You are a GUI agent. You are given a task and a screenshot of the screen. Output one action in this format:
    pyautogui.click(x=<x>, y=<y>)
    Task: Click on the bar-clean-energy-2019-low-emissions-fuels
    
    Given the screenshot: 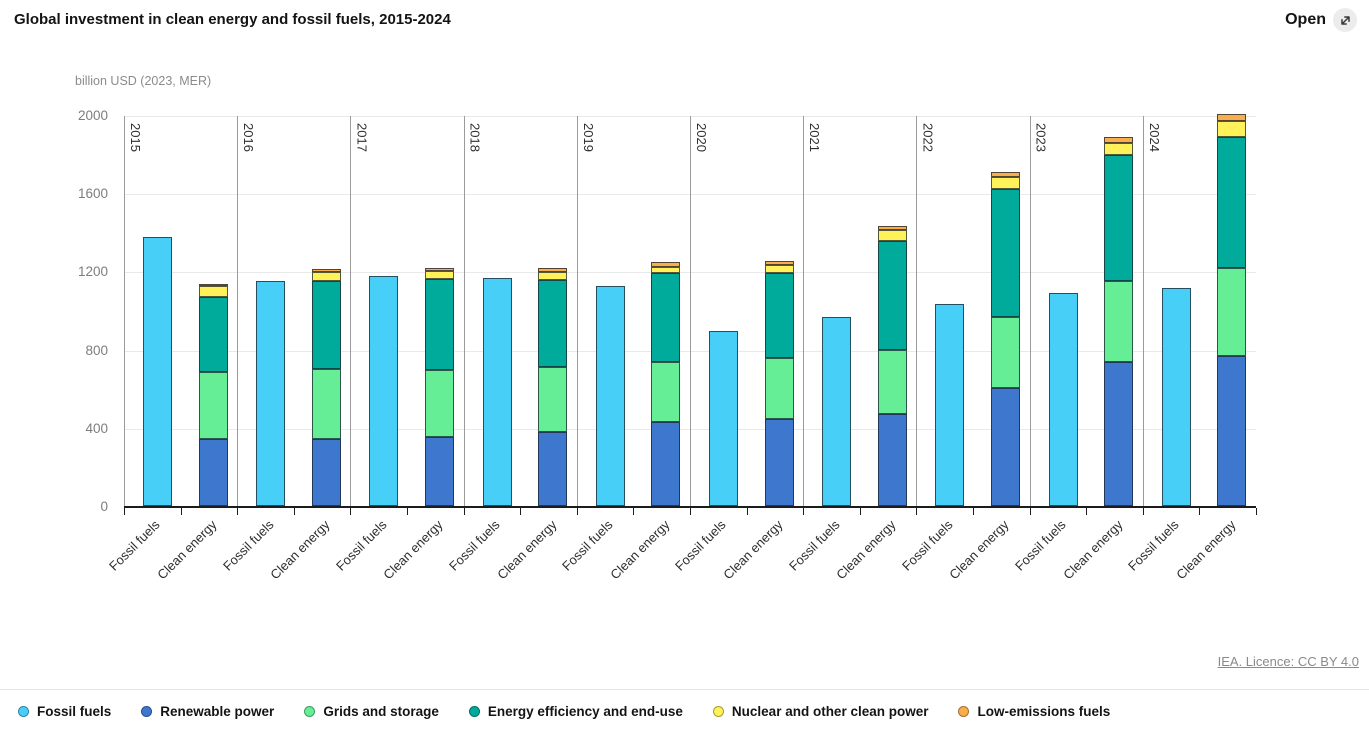 What is the action you would take?
    pyautogui.click(x=666, y=264)
    